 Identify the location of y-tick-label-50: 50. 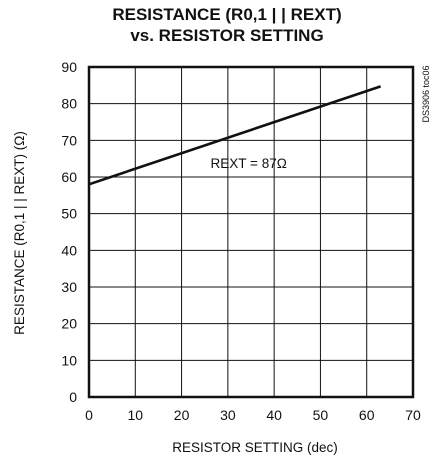
(69, 214).